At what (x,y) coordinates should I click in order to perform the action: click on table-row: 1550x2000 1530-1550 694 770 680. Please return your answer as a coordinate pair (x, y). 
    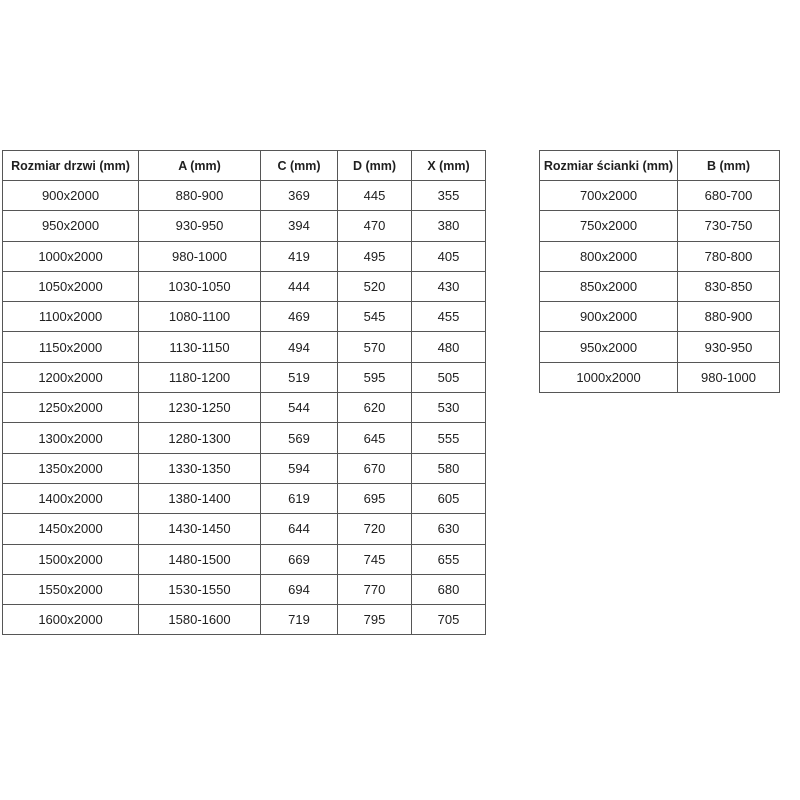
    Looking at the image, I should click on (244, 589).